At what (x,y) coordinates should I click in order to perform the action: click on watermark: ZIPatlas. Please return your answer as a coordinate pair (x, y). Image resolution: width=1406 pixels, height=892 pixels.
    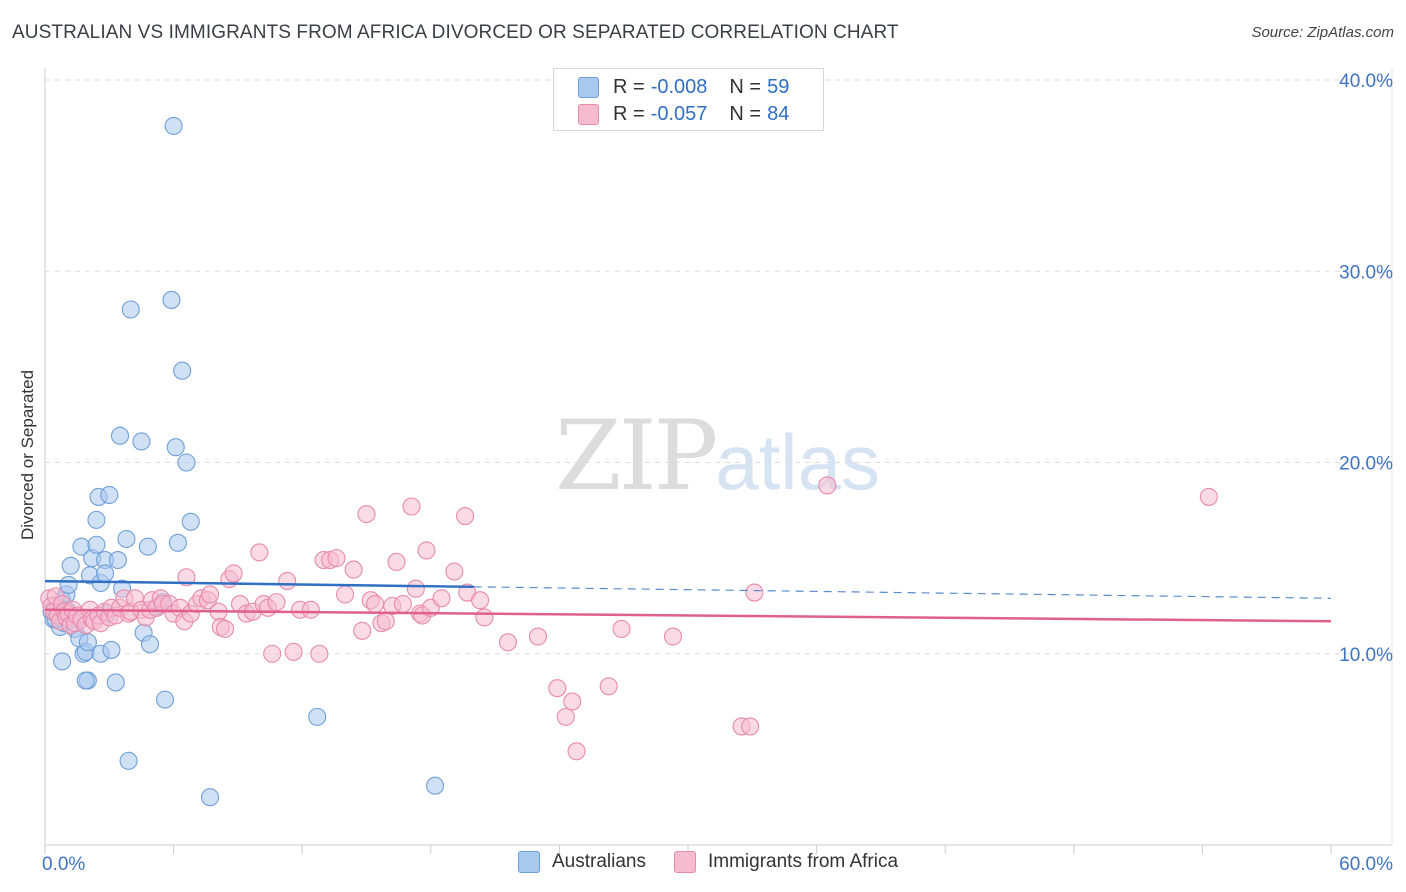
    Looking at the image, I should click on (717, 456).